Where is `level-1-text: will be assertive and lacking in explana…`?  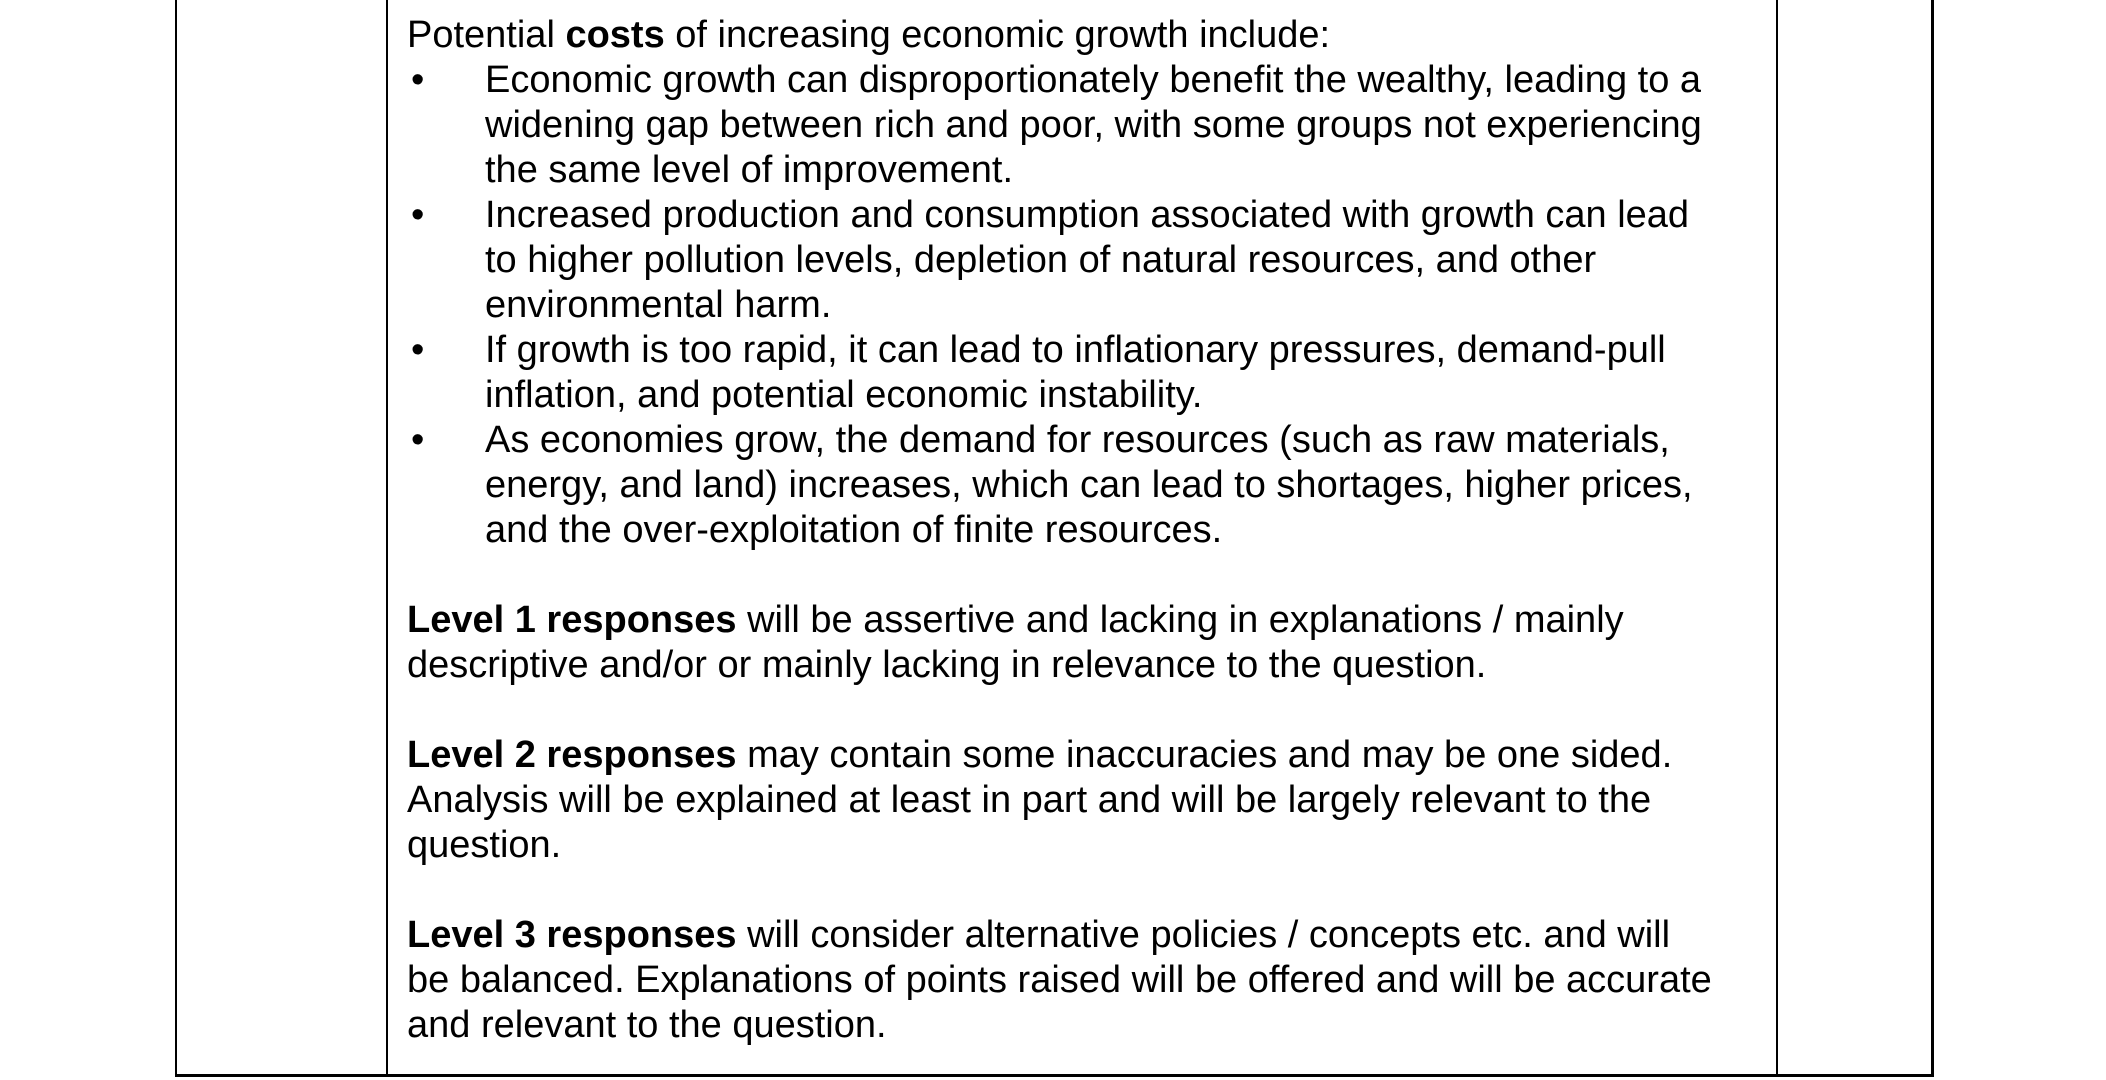
level-1-text: will be assertive and lacking in explana… is located at coordinates (1180, 620).